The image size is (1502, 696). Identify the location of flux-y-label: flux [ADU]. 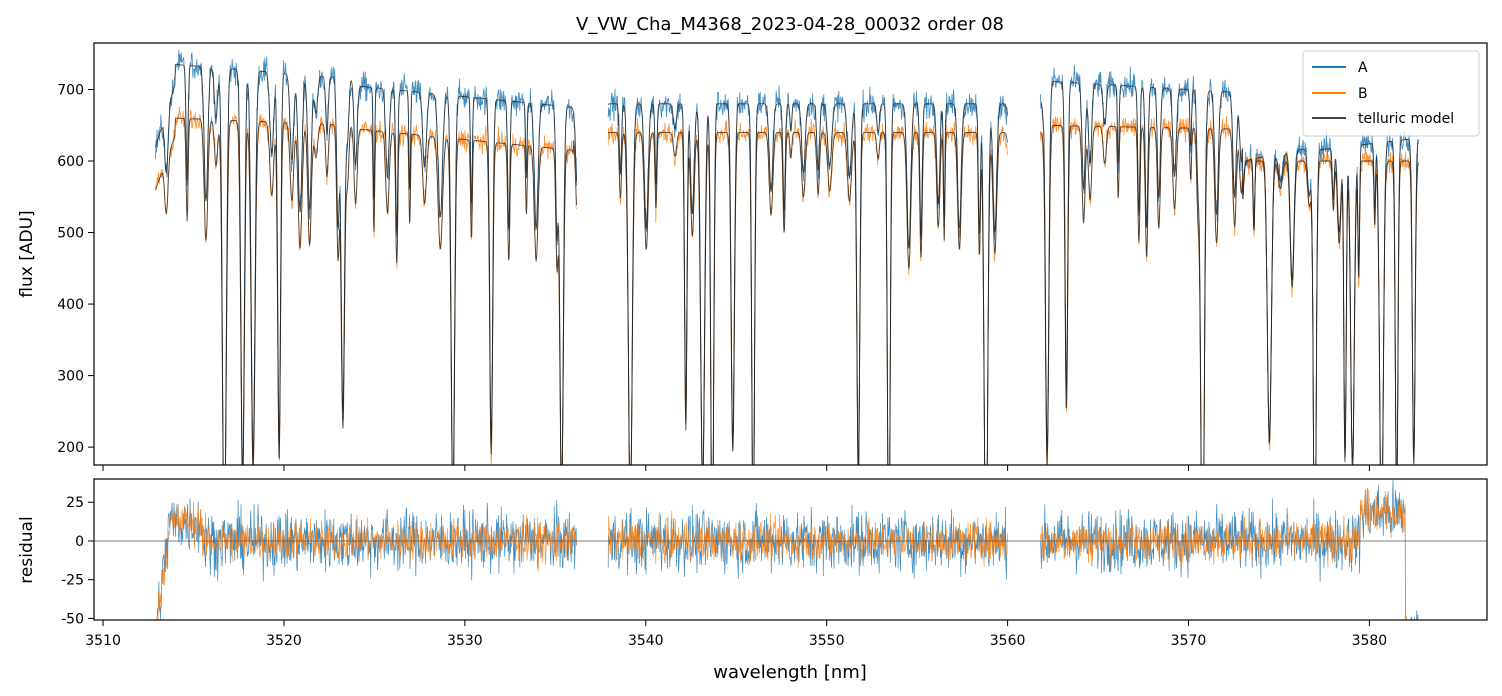
(27, 253).